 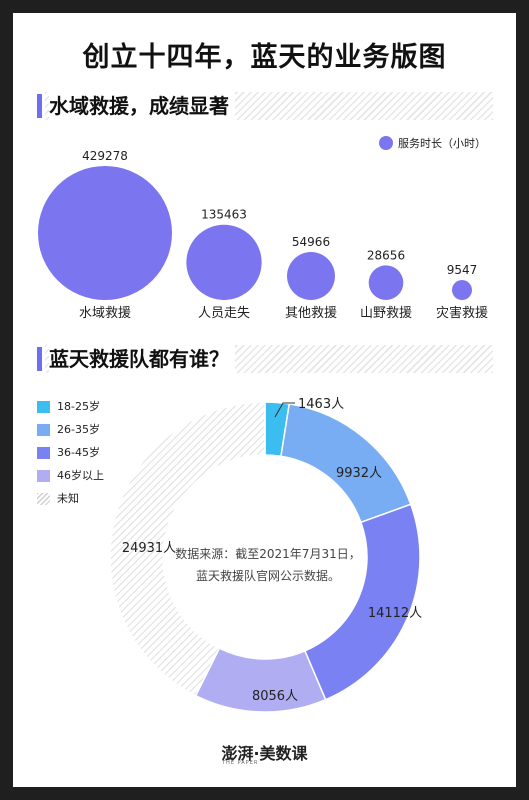 I want to click on legend-item: 36-45岁, so click(x=92, y=453).